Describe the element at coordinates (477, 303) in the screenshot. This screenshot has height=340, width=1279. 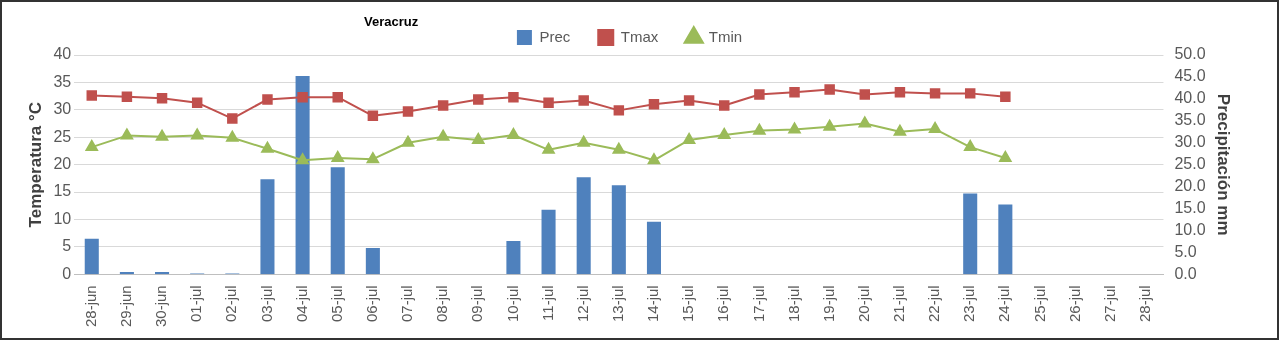
I see `x-tick-label: 09-jul` at that location.